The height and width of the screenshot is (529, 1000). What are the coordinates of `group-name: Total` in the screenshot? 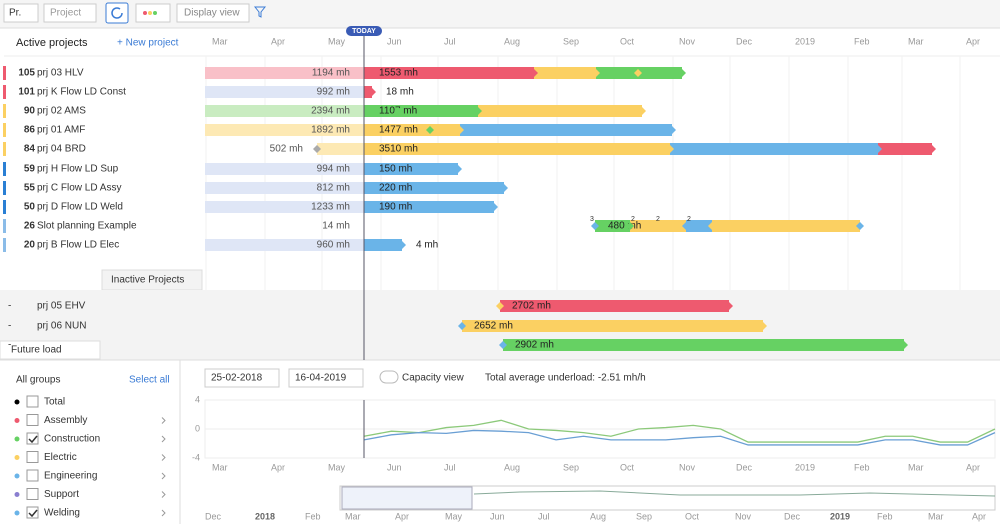 It's located at (54, 402).